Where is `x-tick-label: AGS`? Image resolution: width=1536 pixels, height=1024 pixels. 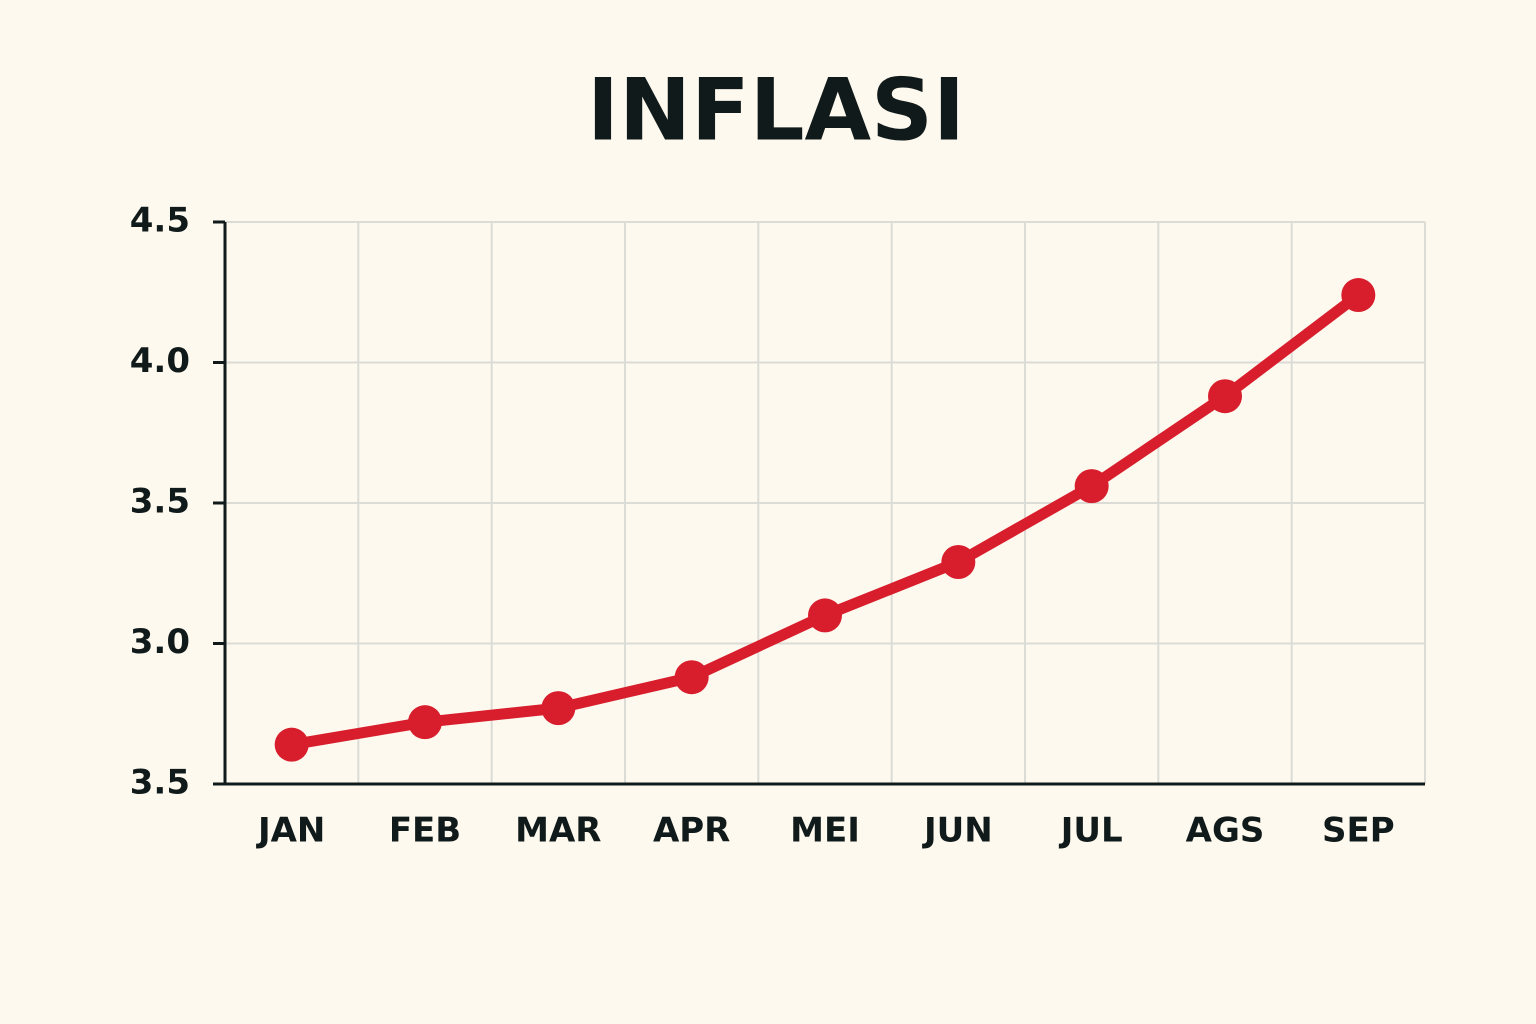 x-tick-label: AGS is located at coordinates (1225, 831).